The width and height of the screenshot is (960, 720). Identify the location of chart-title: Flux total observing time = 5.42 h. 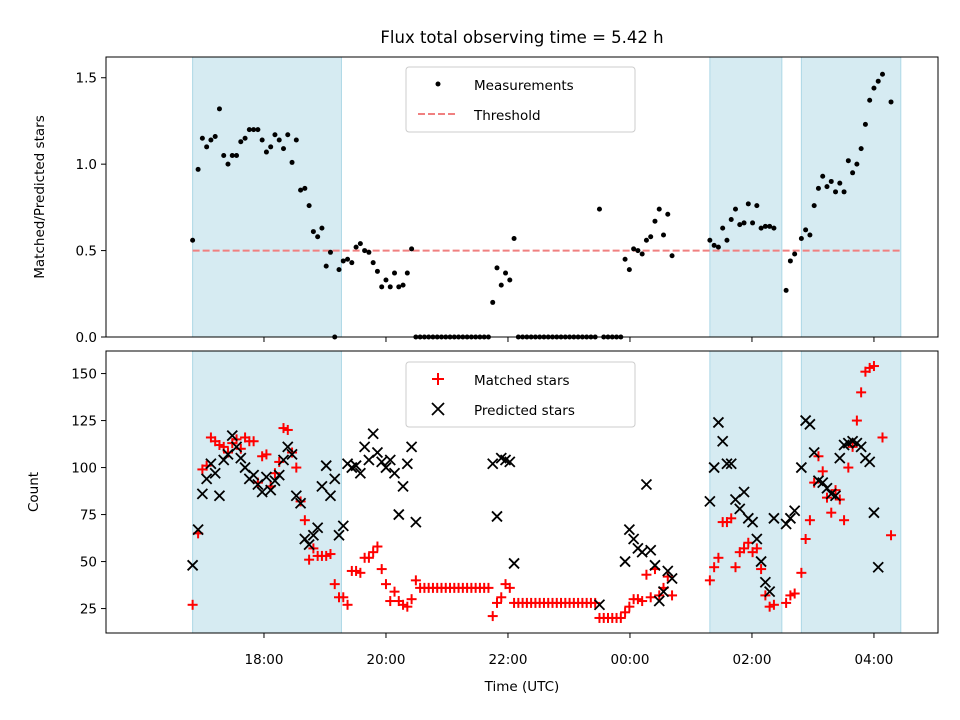
(521, 37).